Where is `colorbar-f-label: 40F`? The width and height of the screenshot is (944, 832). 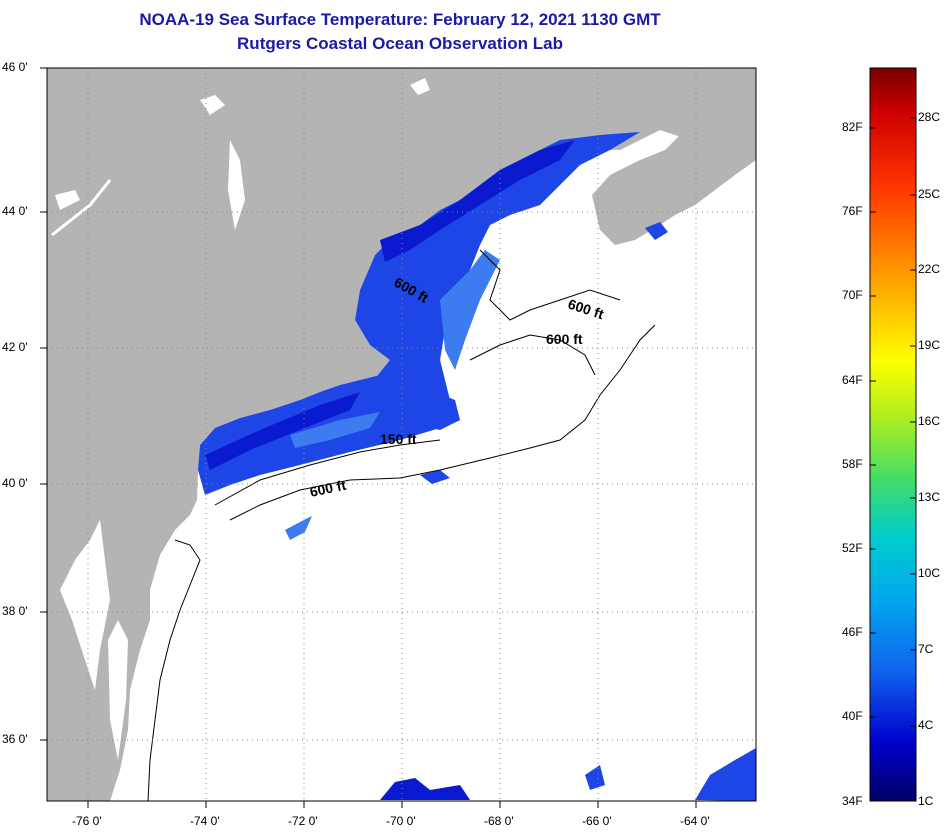
colorbar-f-label: 40F is located at coordinates (852, 716).